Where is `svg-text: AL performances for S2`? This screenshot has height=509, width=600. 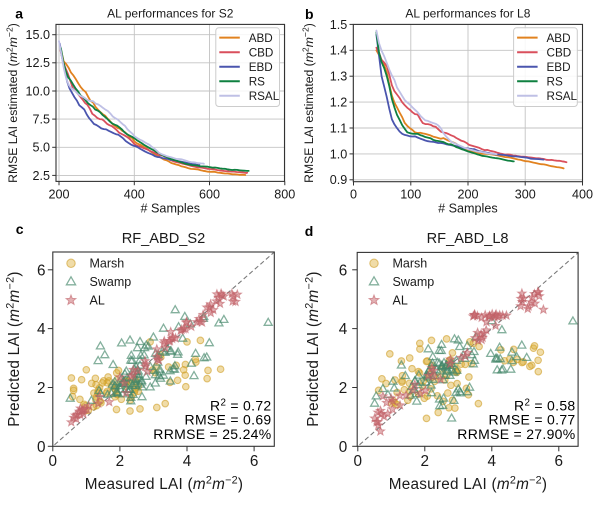
svg-text: AL performances for S2 is located at coordinates (170, 14).